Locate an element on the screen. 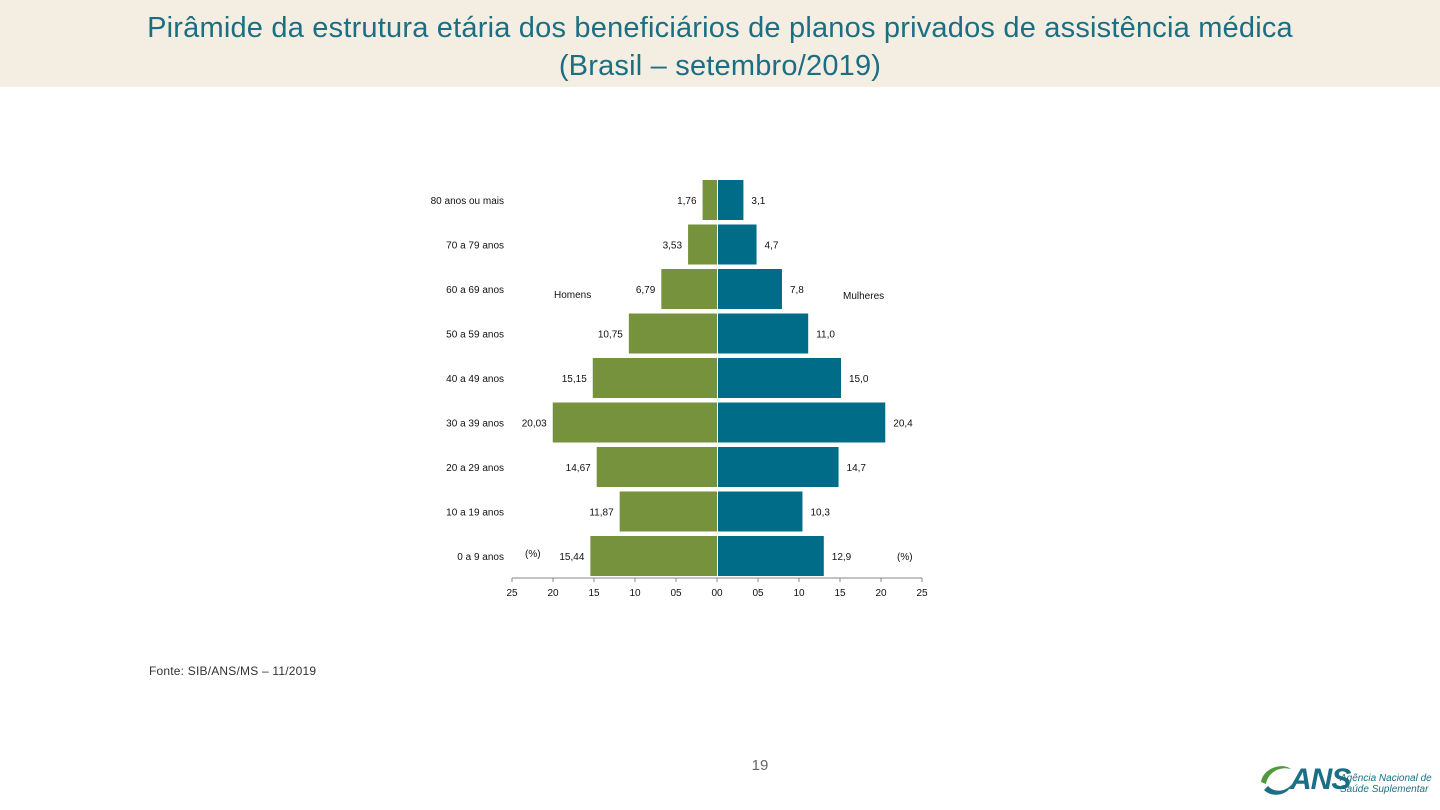 This screenshot has width=1440, height=810. category-label: 70 a 79 anos is located at coordinates (475, 246).